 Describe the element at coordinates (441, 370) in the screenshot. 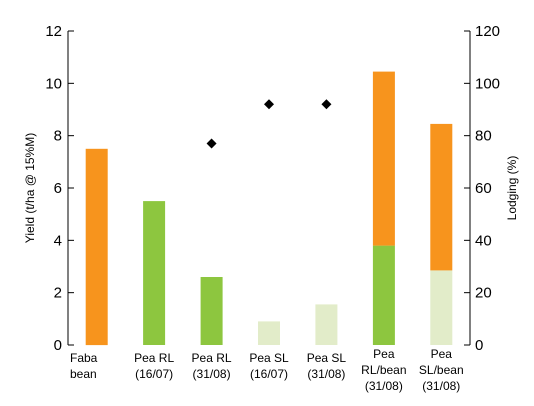

I see `category-label-6-1: SL/bean` at that location.